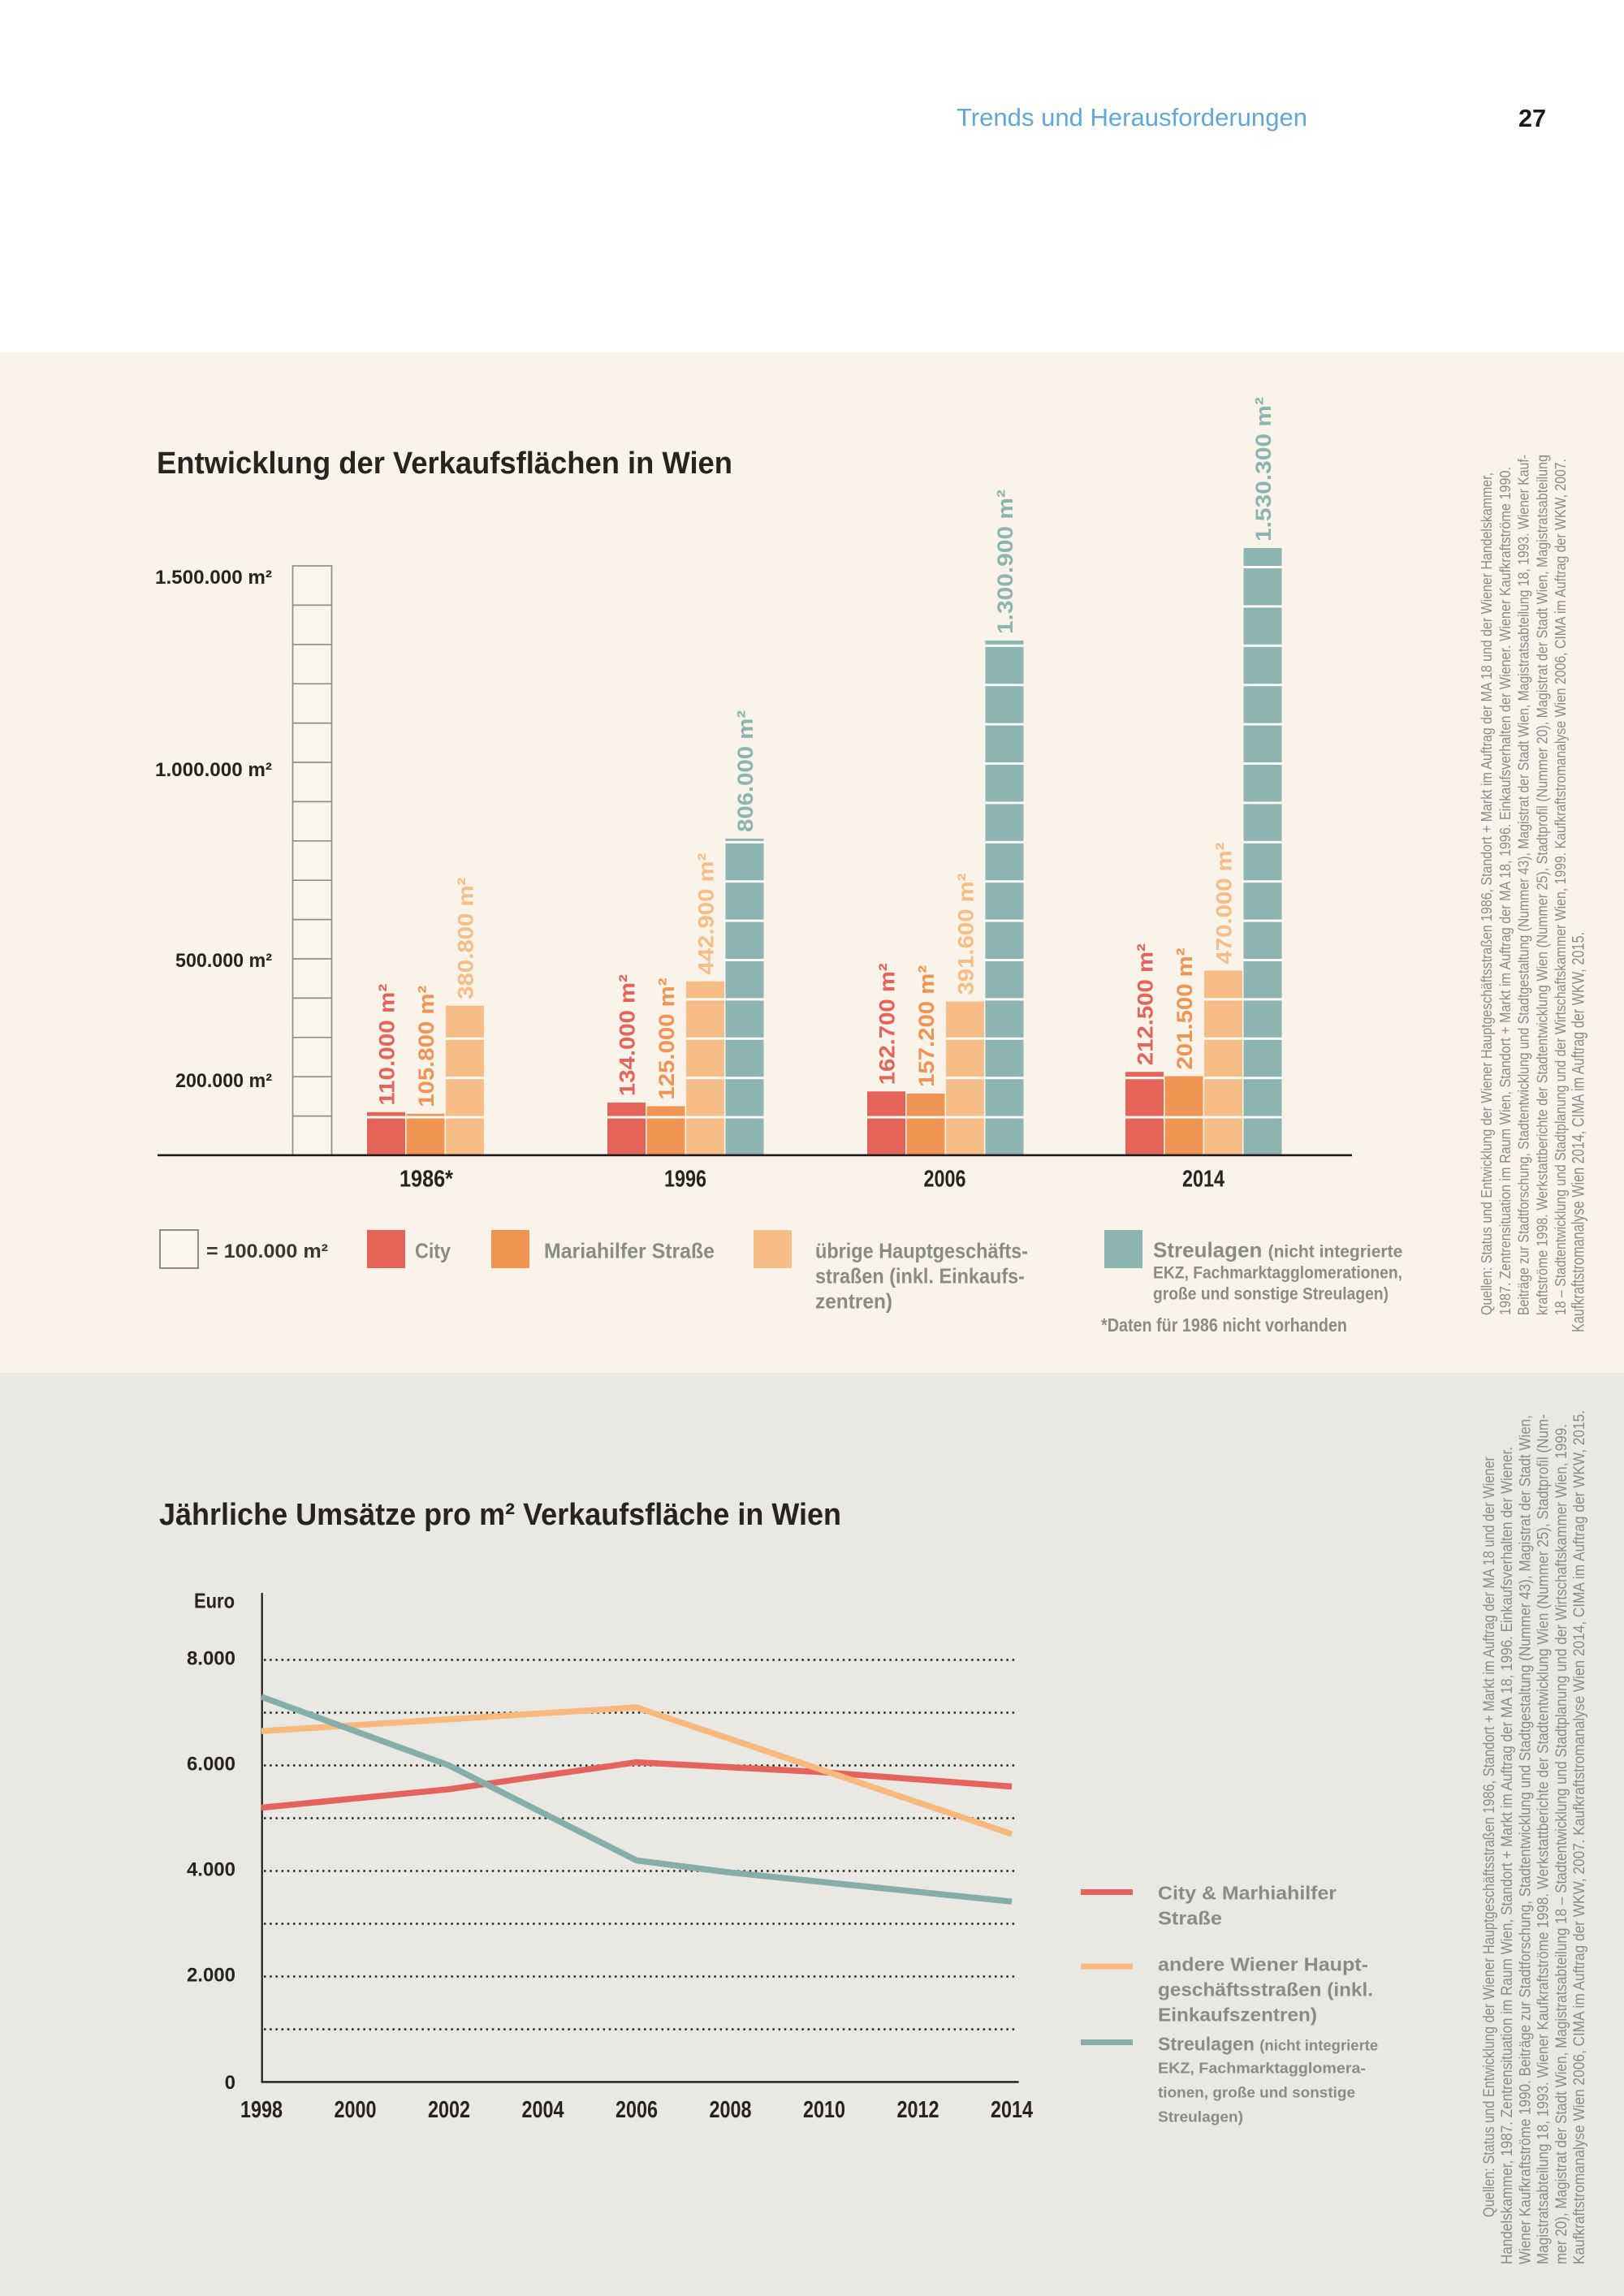 The image size is (1624, 2296). I want to click on svg-text: = 100.000 m², so click(267, 1251).